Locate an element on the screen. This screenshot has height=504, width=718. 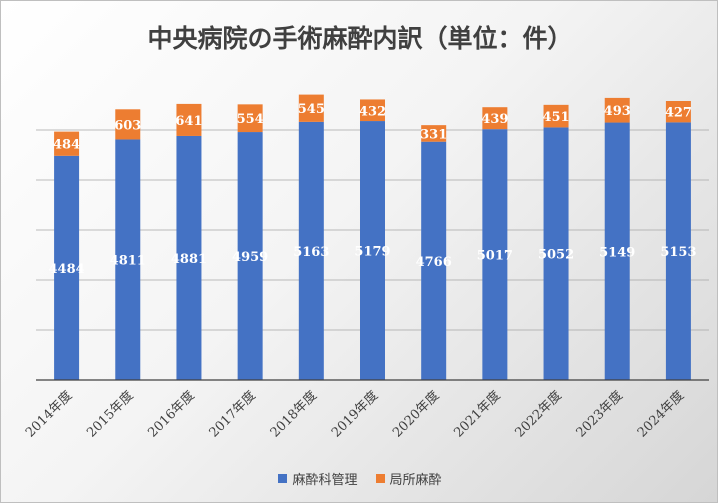
data-label-series-1-10: 427 is located at coordinates (678, 113).